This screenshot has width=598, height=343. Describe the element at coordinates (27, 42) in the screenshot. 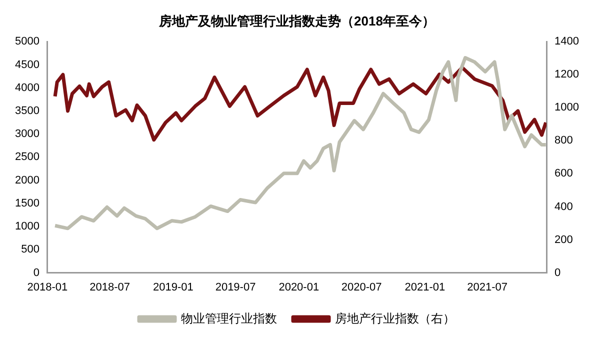

I see `y-tick-label: 5000` at that location.